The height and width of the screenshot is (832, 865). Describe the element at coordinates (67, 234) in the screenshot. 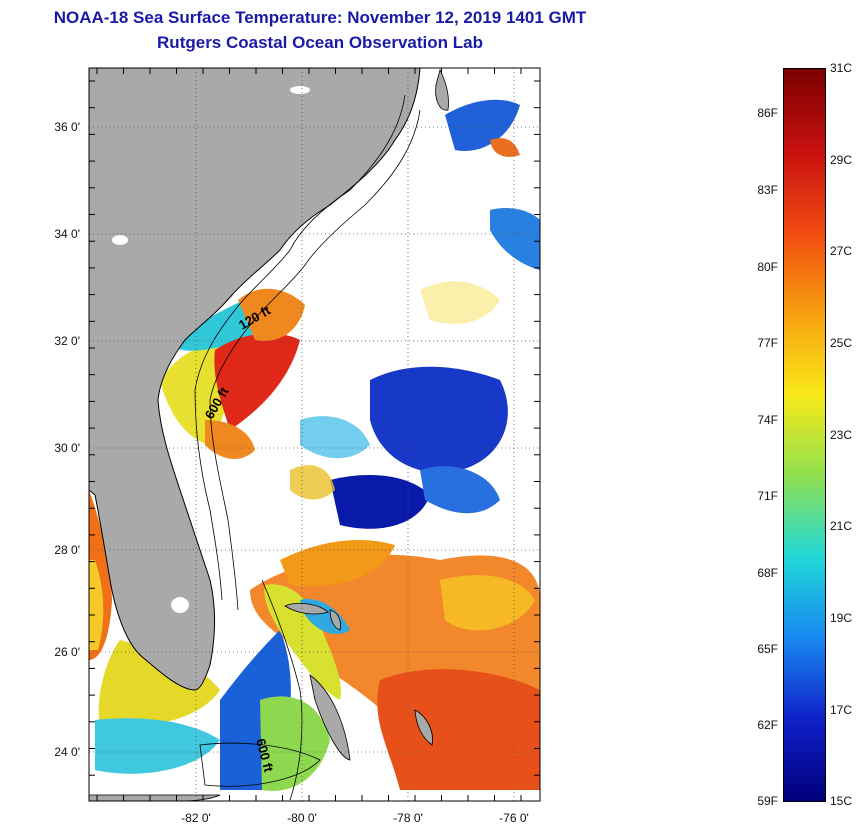

I see `lat-tick-label: 34 0'` at that location.